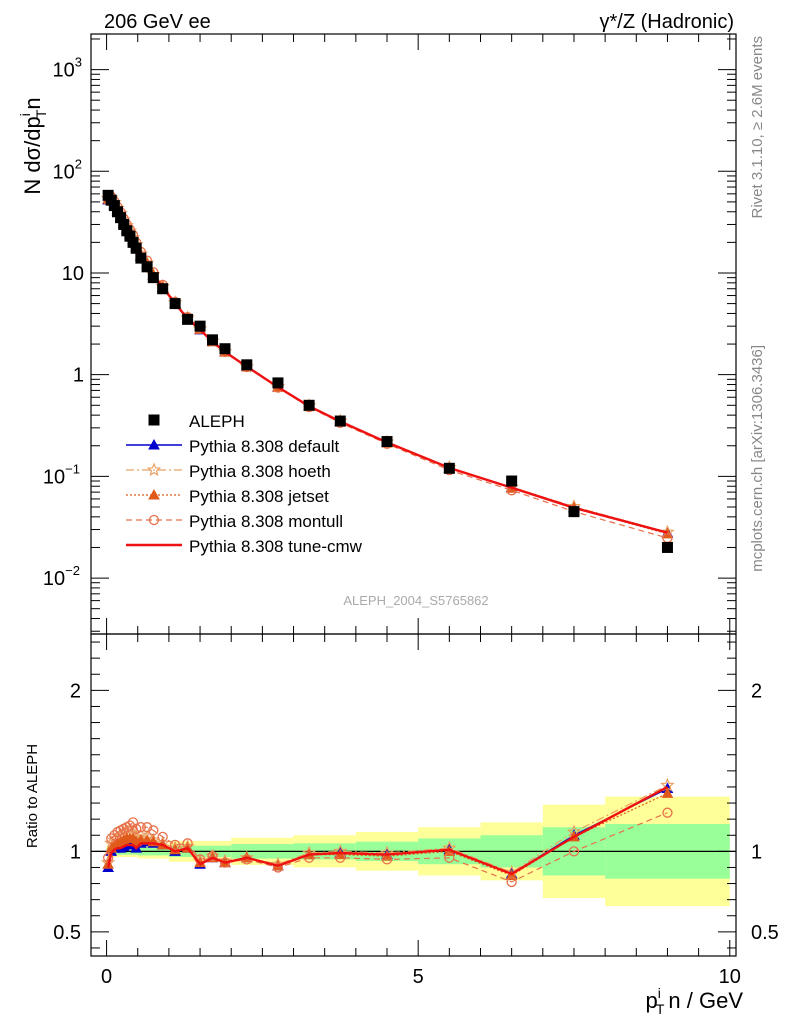 The image size is (786, 1024). Describe the element at coordinates (78, 376) in the screenshot. I see `y-tick-label-top-3: 1` at that location.